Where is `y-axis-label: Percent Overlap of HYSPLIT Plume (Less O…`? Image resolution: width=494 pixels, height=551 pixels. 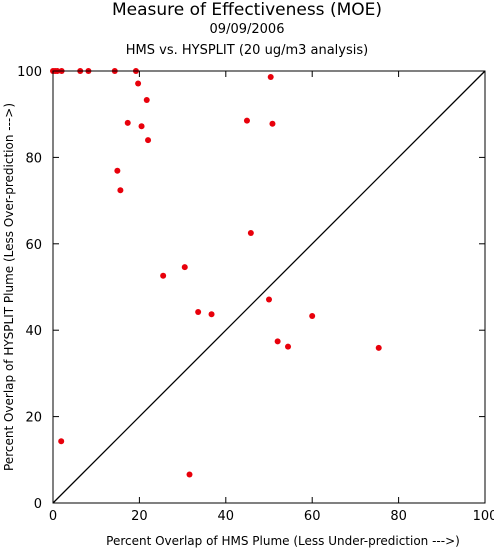 y-axis-label: Percent Overlap of HYSPLIT Plume (Less O… is located at coordinates (9, 287).